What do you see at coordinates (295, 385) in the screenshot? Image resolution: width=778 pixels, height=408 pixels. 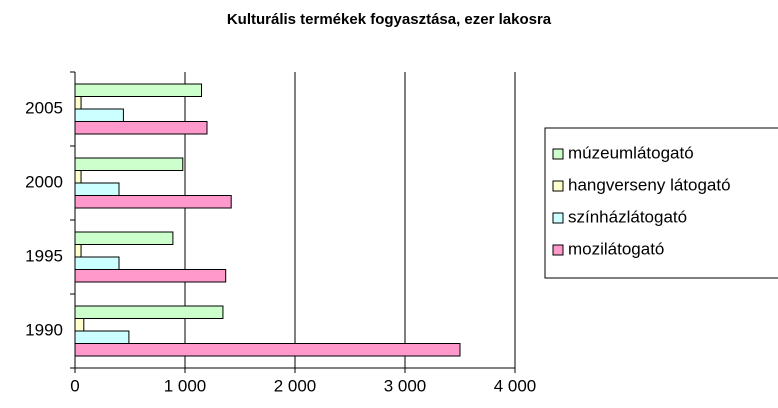 I see `x-tick-label: 2 000` at bounding box center [295, 385].